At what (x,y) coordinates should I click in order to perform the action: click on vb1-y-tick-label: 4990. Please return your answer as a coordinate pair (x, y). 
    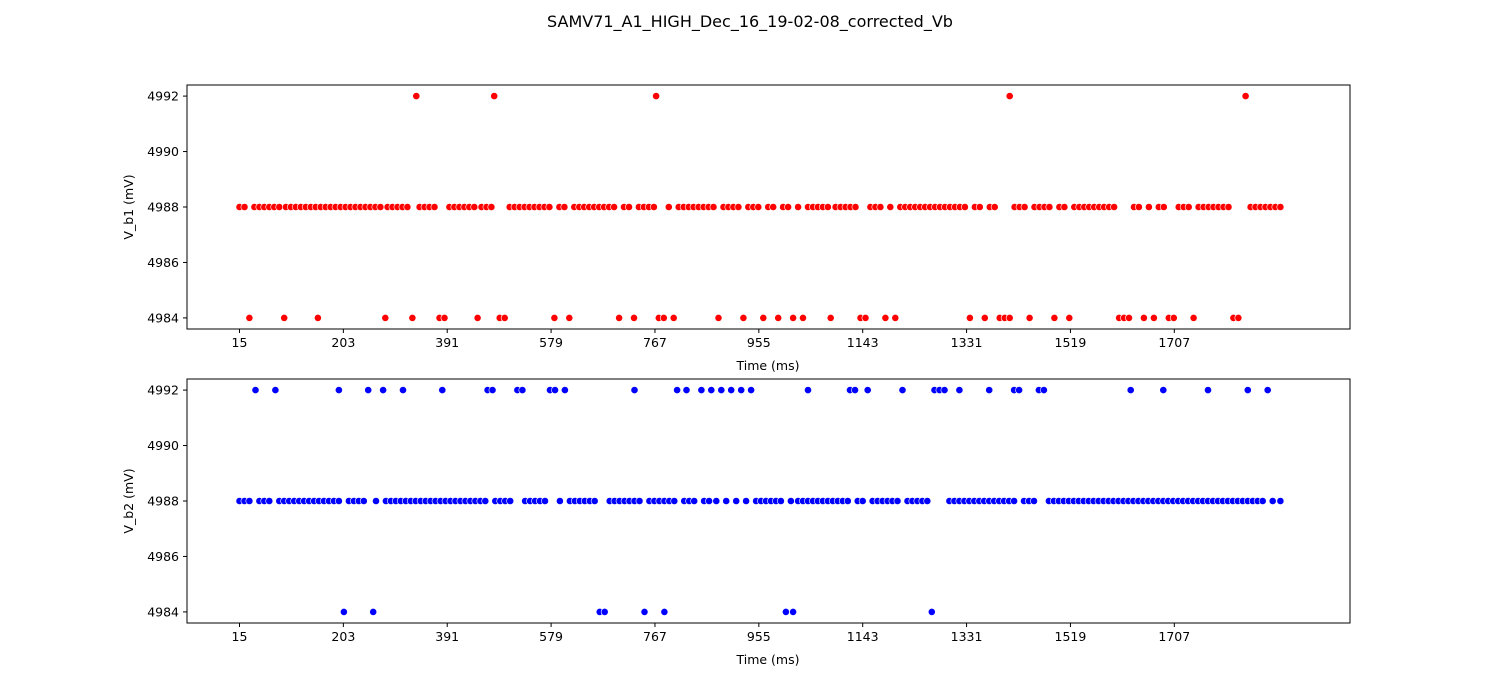
    Looking at the image, I should click on (163, 151).